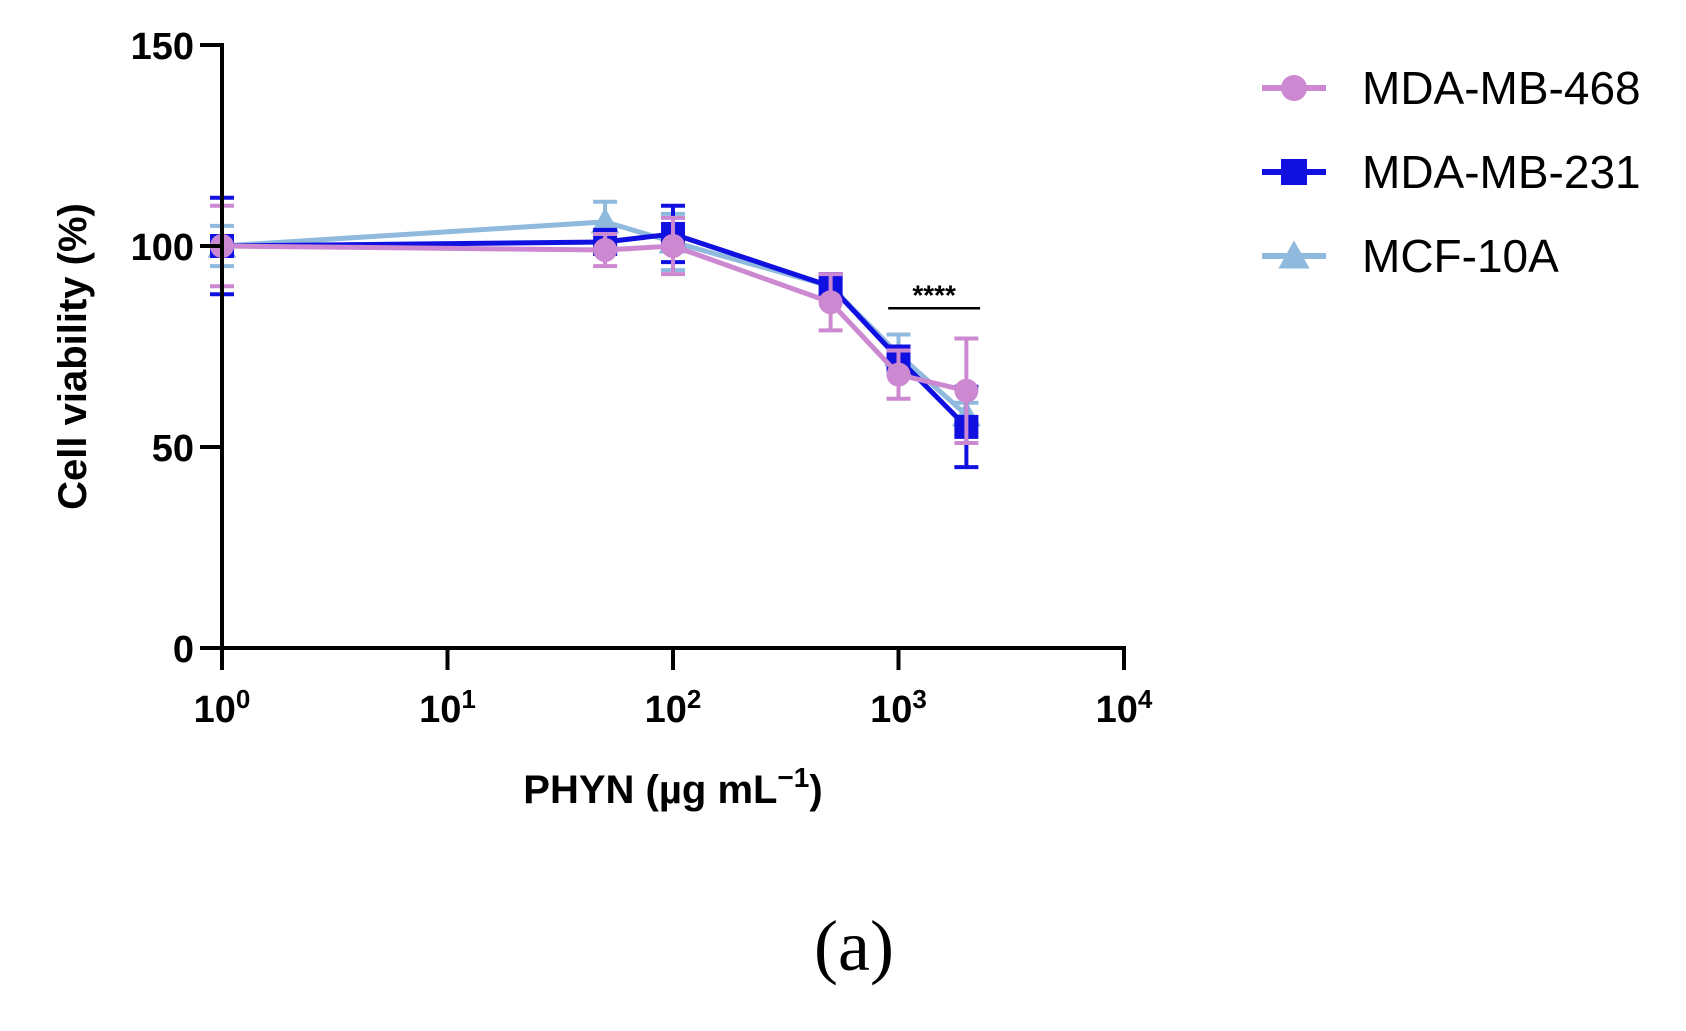 This screenshot has height=1031, width=1686. I want to click on x-axis-title-close: ), so click(815, 790).